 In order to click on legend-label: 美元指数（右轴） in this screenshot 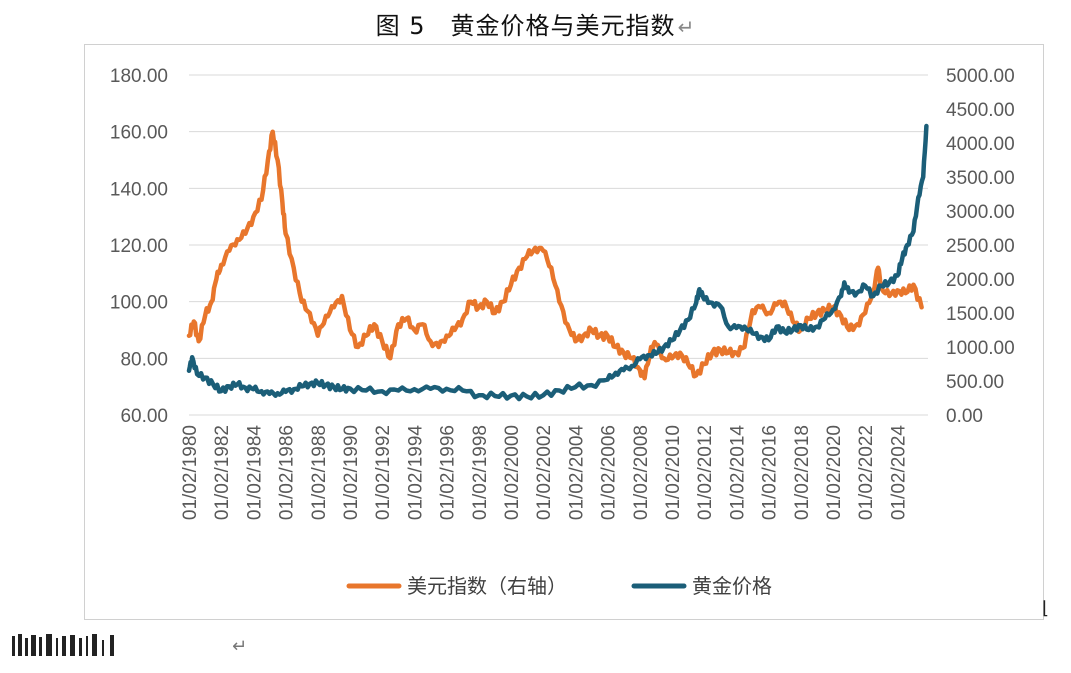, I will do `click(487, 586)`.